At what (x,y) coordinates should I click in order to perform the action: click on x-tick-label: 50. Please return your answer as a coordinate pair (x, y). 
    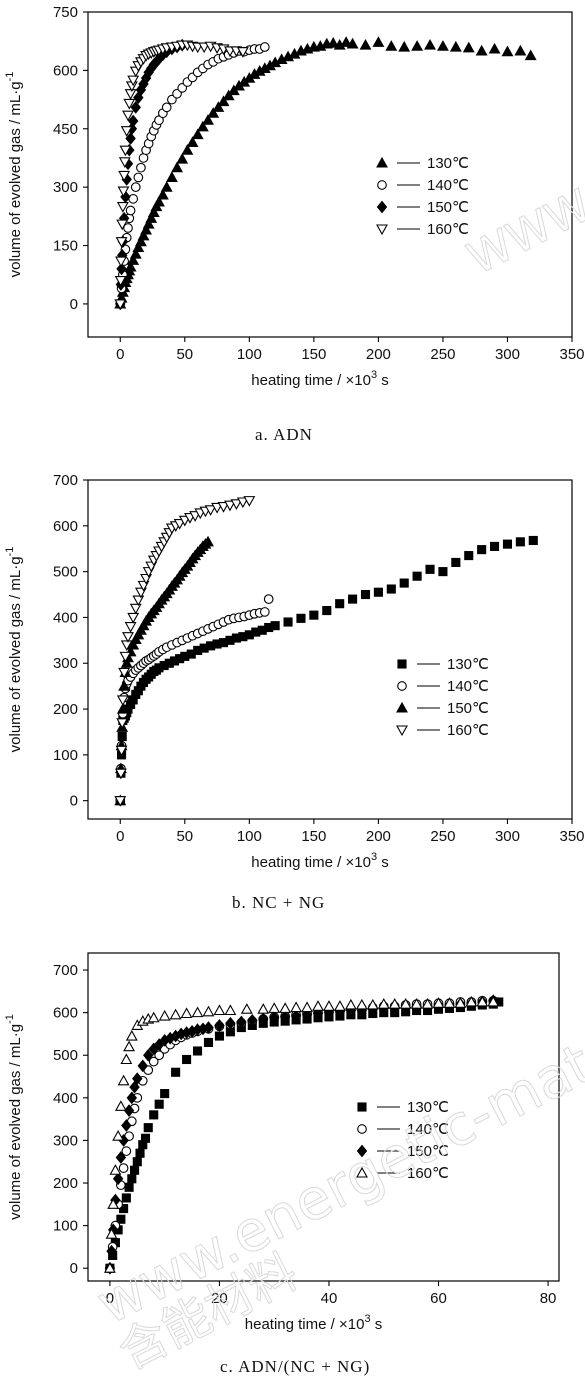
    Looking at the image, I should click on (184, 836).